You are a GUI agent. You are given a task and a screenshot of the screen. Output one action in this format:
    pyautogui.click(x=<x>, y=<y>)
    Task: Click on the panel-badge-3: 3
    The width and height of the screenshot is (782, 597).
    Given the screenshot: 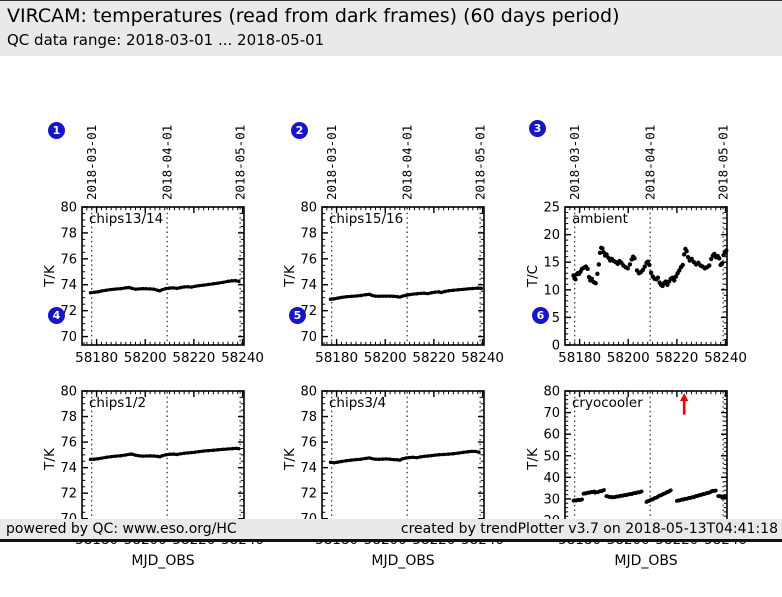 What is the action you would take?
    pyautogui.click(x=537, y=128)
    